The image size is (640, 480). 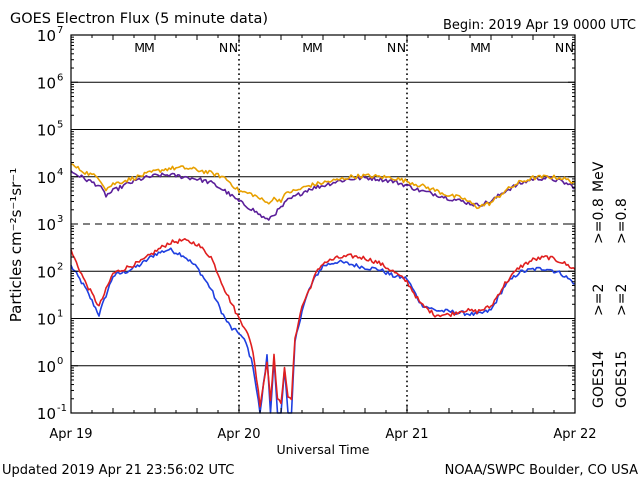 I want to click on x-tick-label-1: Apr 20, so click(x=238, y=434).